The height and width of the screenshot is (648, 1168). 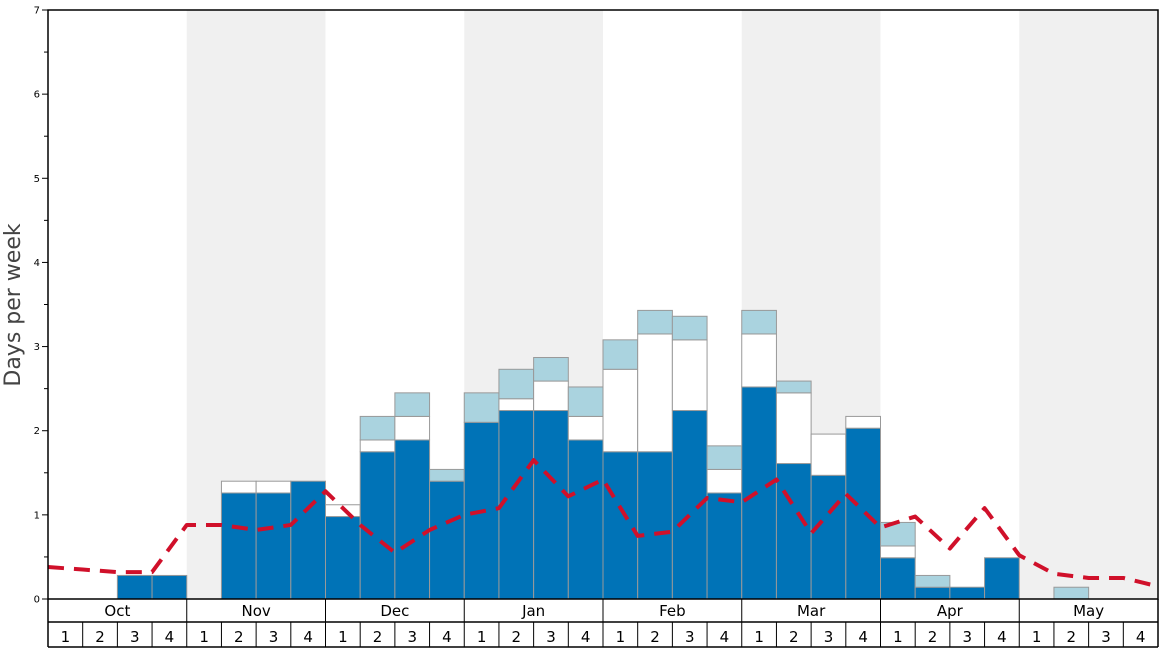 I want to click on month-shade-may, so click(x=1088, y=304).